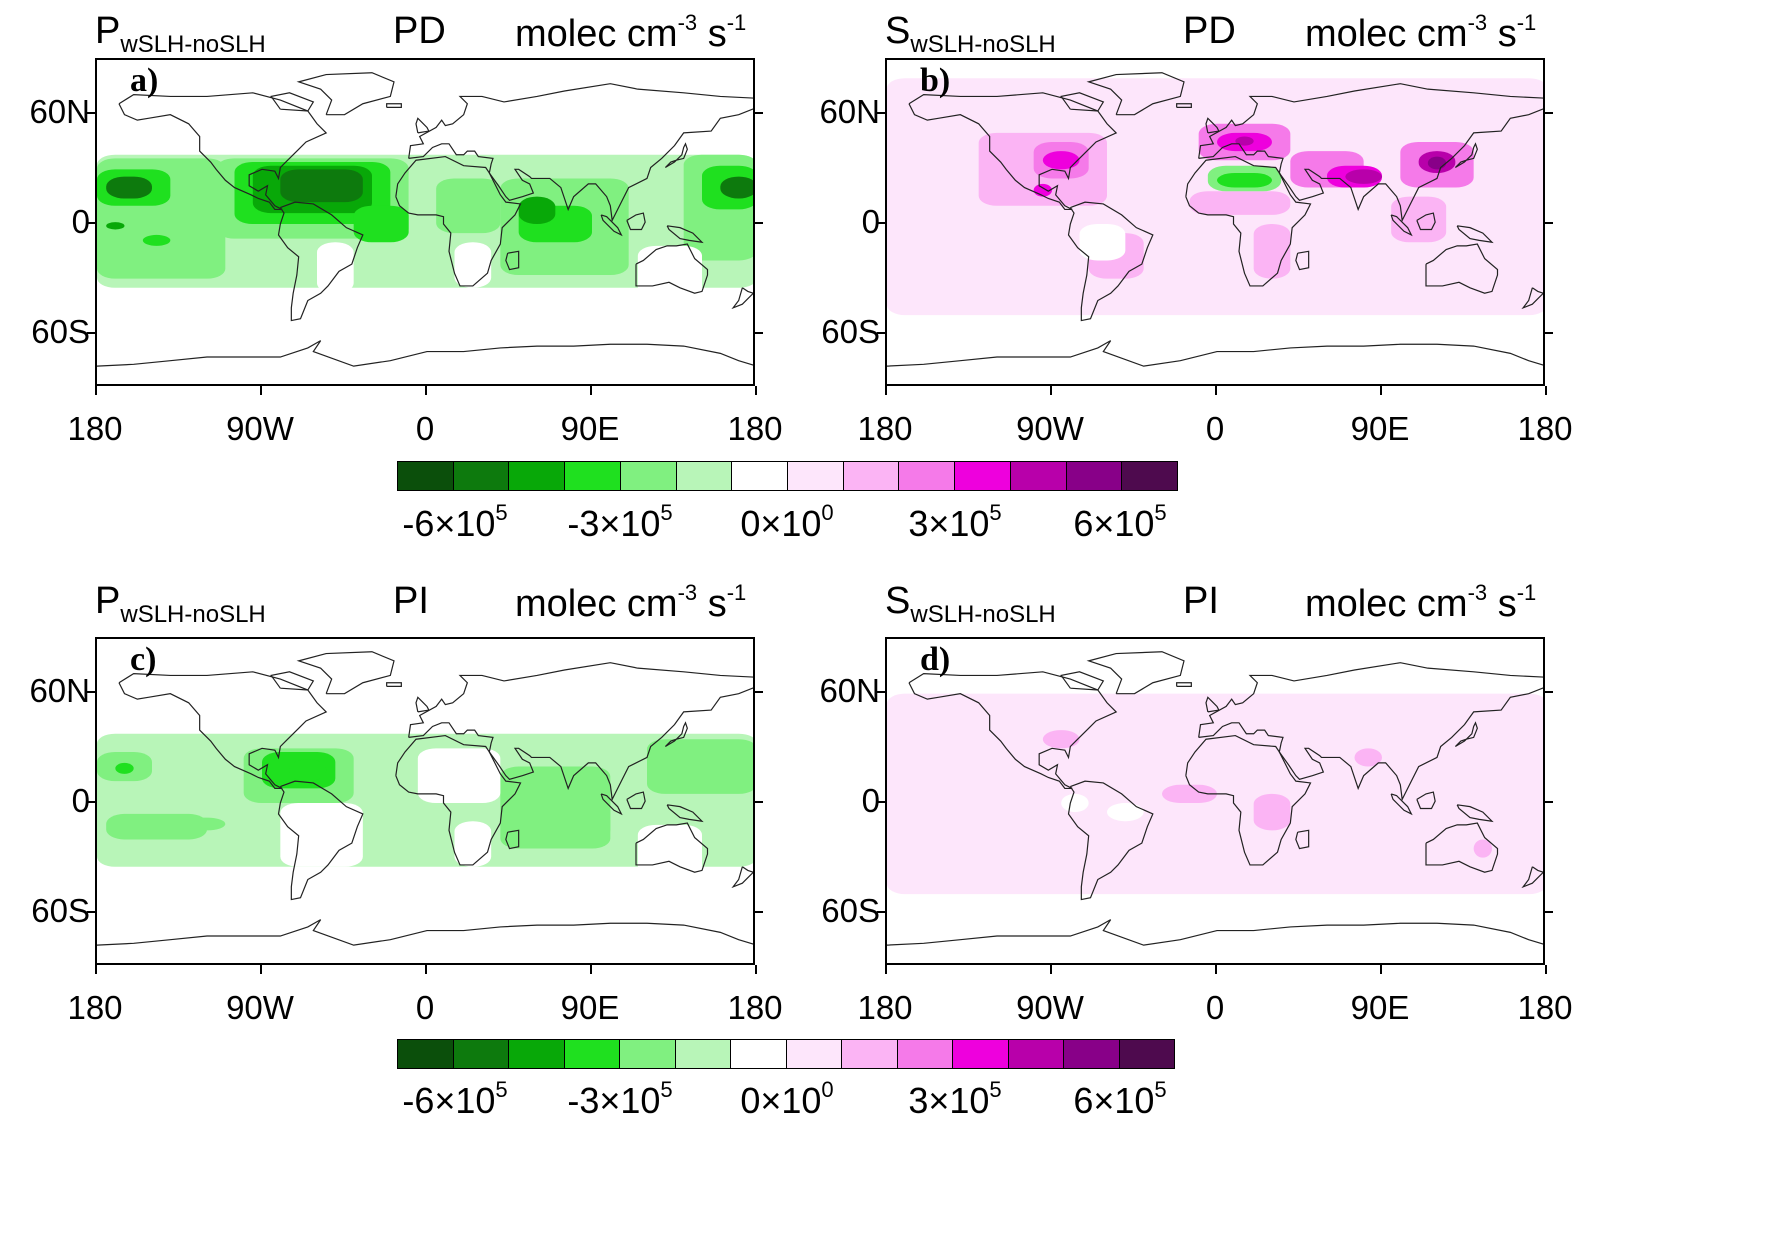 This screenshot has width=1768, height=1259. Describe the element at coordinates (1477, 22) in the screenshot. I see `units-exponent: -3` at that location.